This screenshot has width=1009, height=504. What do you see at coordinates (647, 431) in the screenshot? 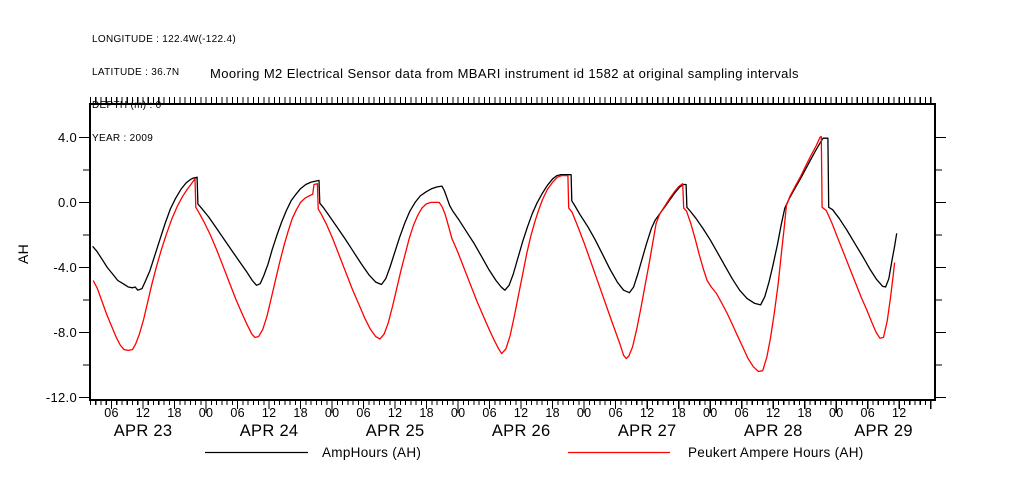
I see `date-label: APR 27` at bounding box center [647, 431].